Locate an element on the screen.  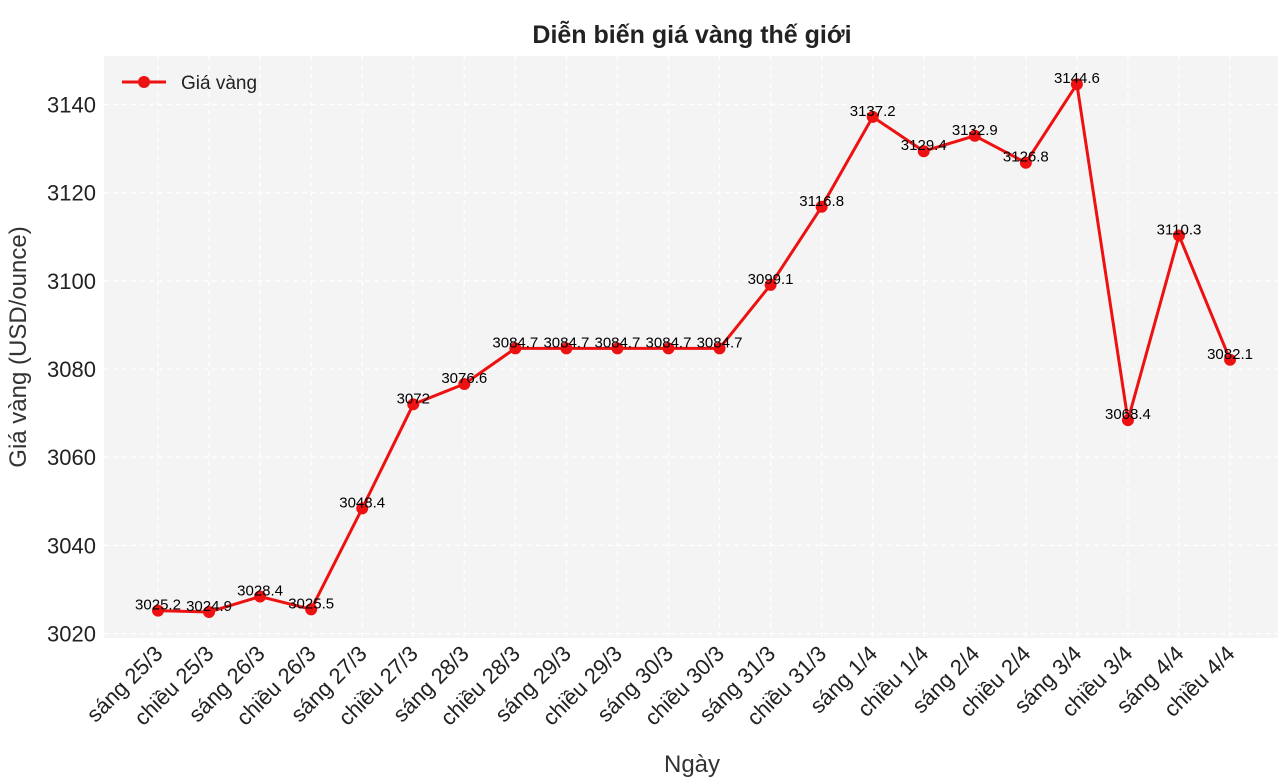
y-axis-ticks: 3020 3040 3060 3080 3100 3120 3140 is located at coordinates (71, 370).